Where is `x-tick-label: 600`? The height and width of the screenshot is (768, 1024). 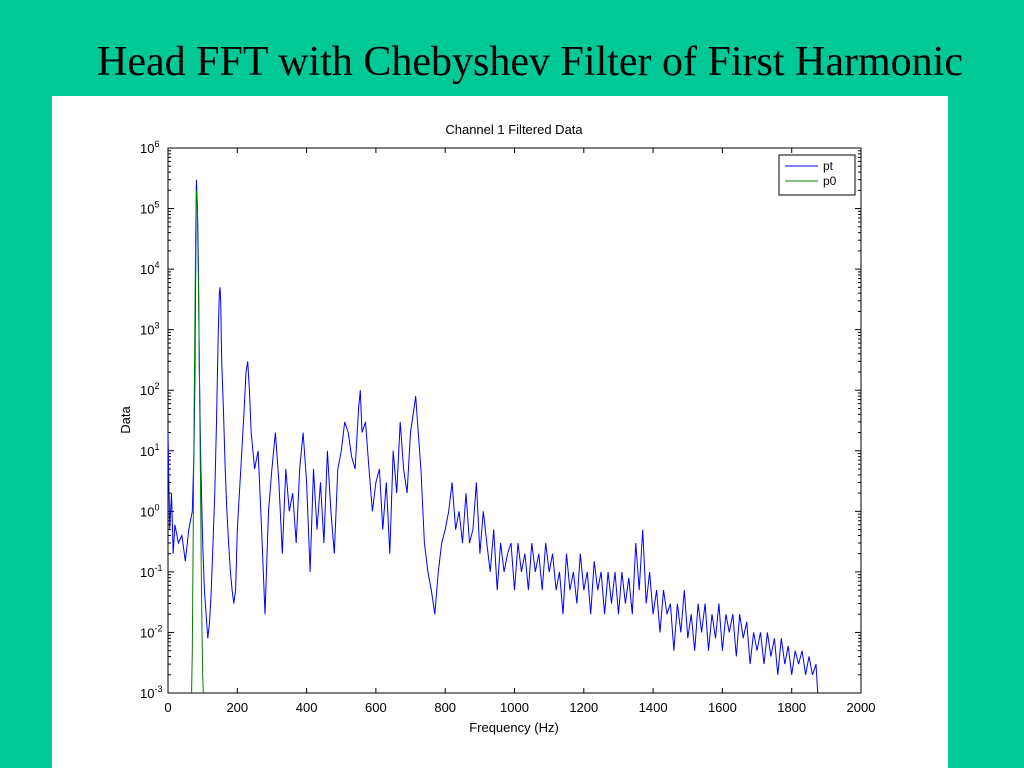
x-tick-label: 600 is located at coordinates (376, 707).